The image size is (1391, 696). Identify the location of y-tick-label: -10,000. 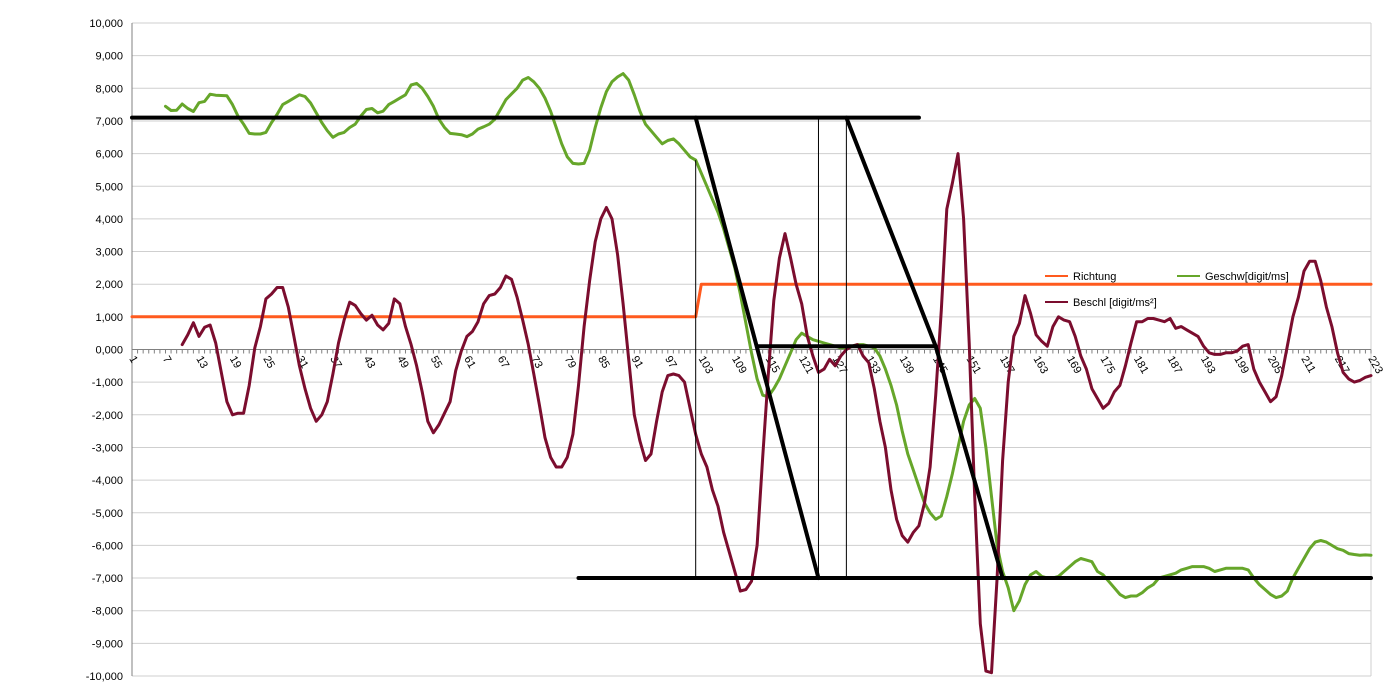
(104, 677).